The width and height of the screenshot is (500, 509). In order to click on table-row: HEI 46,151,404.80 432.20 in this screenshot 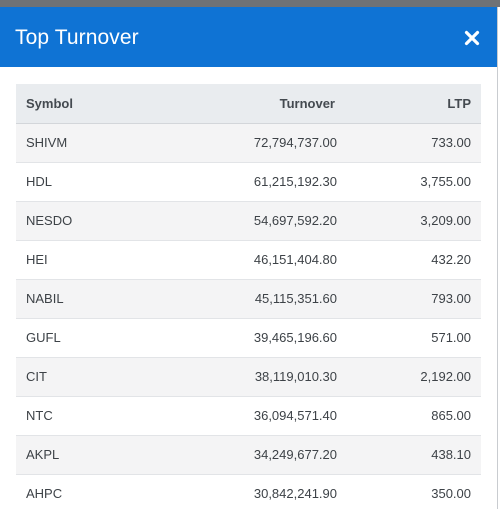, I will do `click(248, 260)`.